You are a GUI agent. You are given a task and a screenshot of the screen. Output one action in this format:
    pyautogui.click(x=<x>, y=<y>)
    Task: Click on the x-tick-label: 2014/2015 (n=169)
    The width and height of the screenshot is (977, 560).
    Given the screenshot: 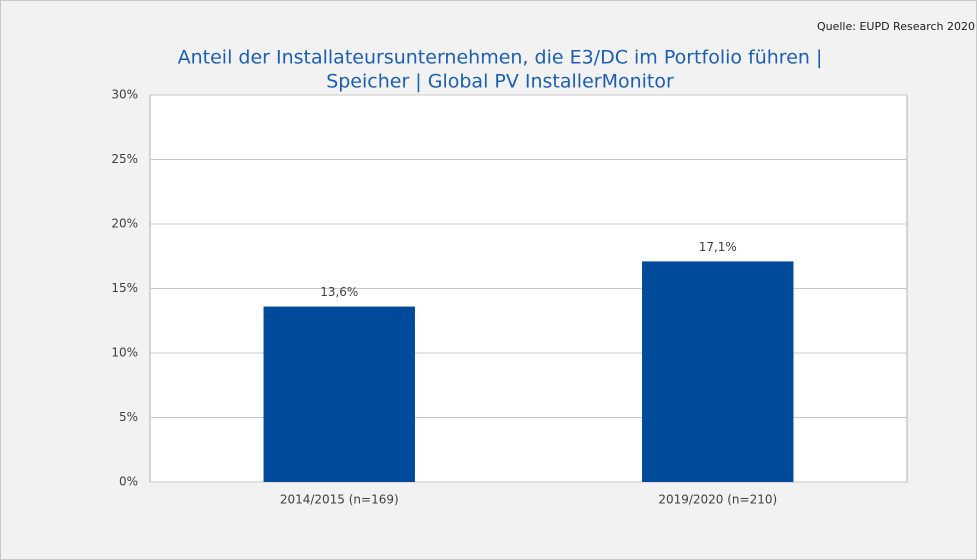 What is the action you would take?
    pyautogui.click(x=339, y=500)
    